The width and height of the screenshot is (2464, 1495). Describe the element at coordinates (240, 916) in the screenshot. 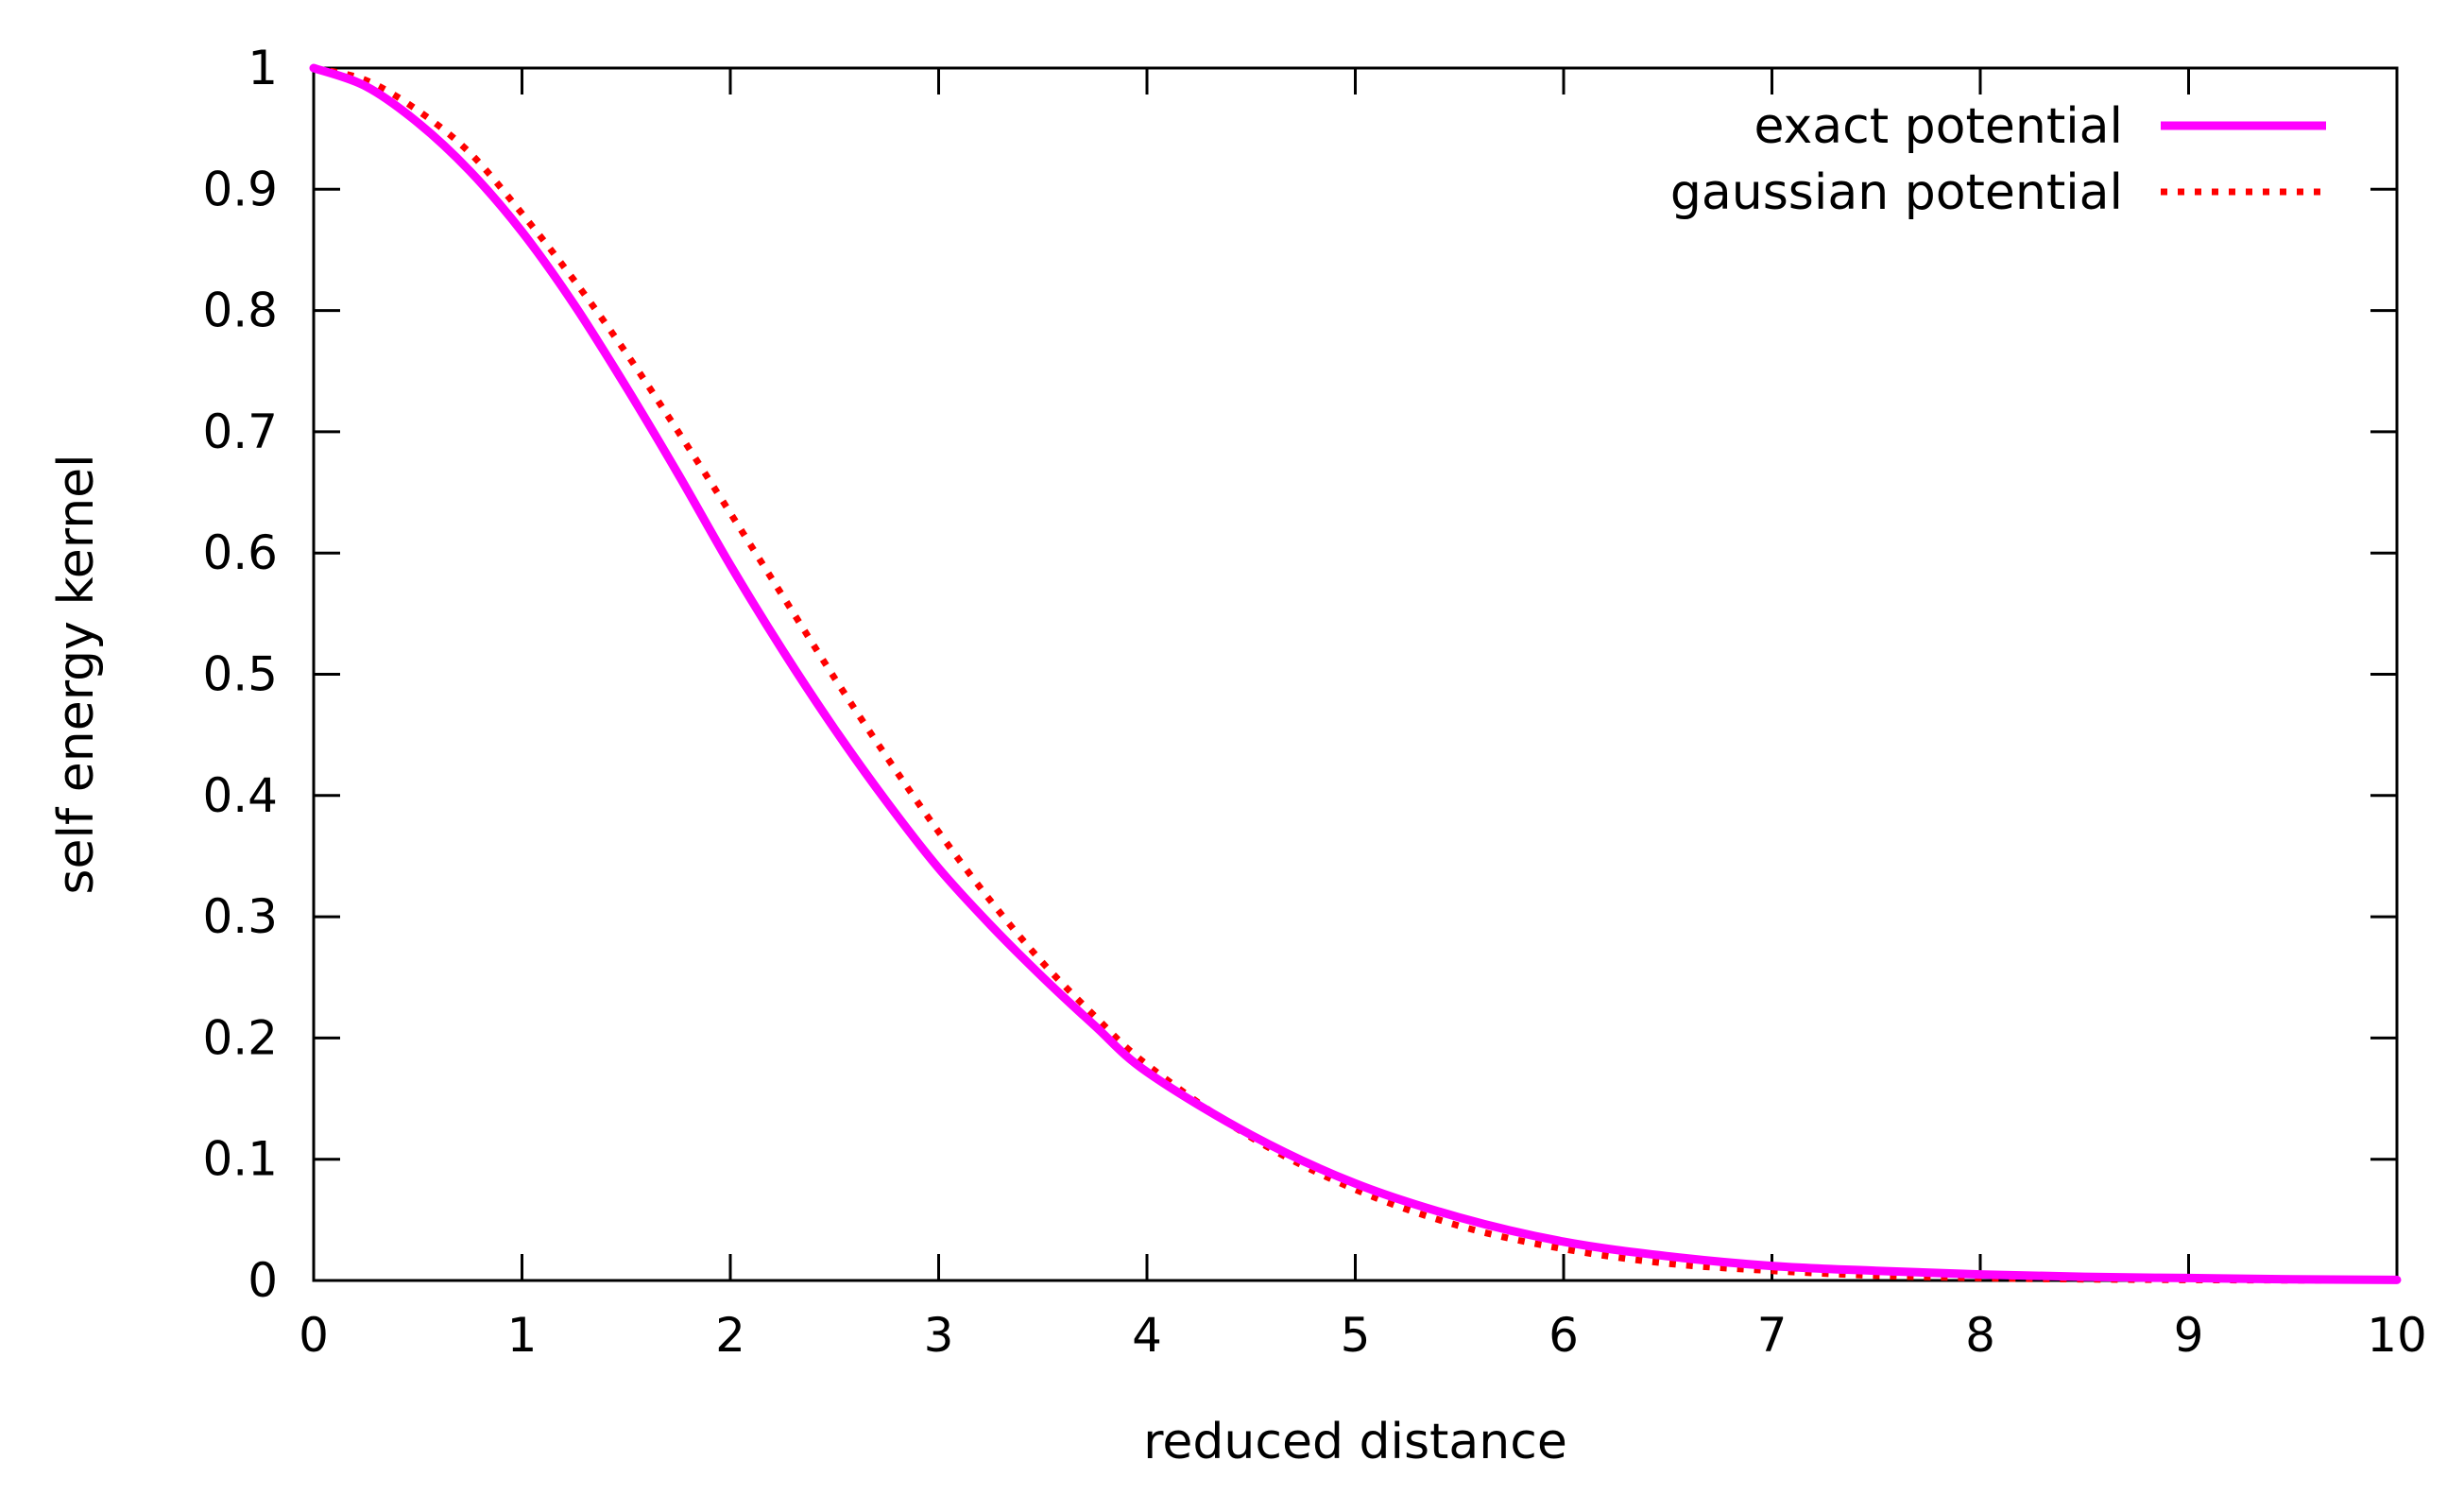

I see `y-tick-label: 0.3` at that location.